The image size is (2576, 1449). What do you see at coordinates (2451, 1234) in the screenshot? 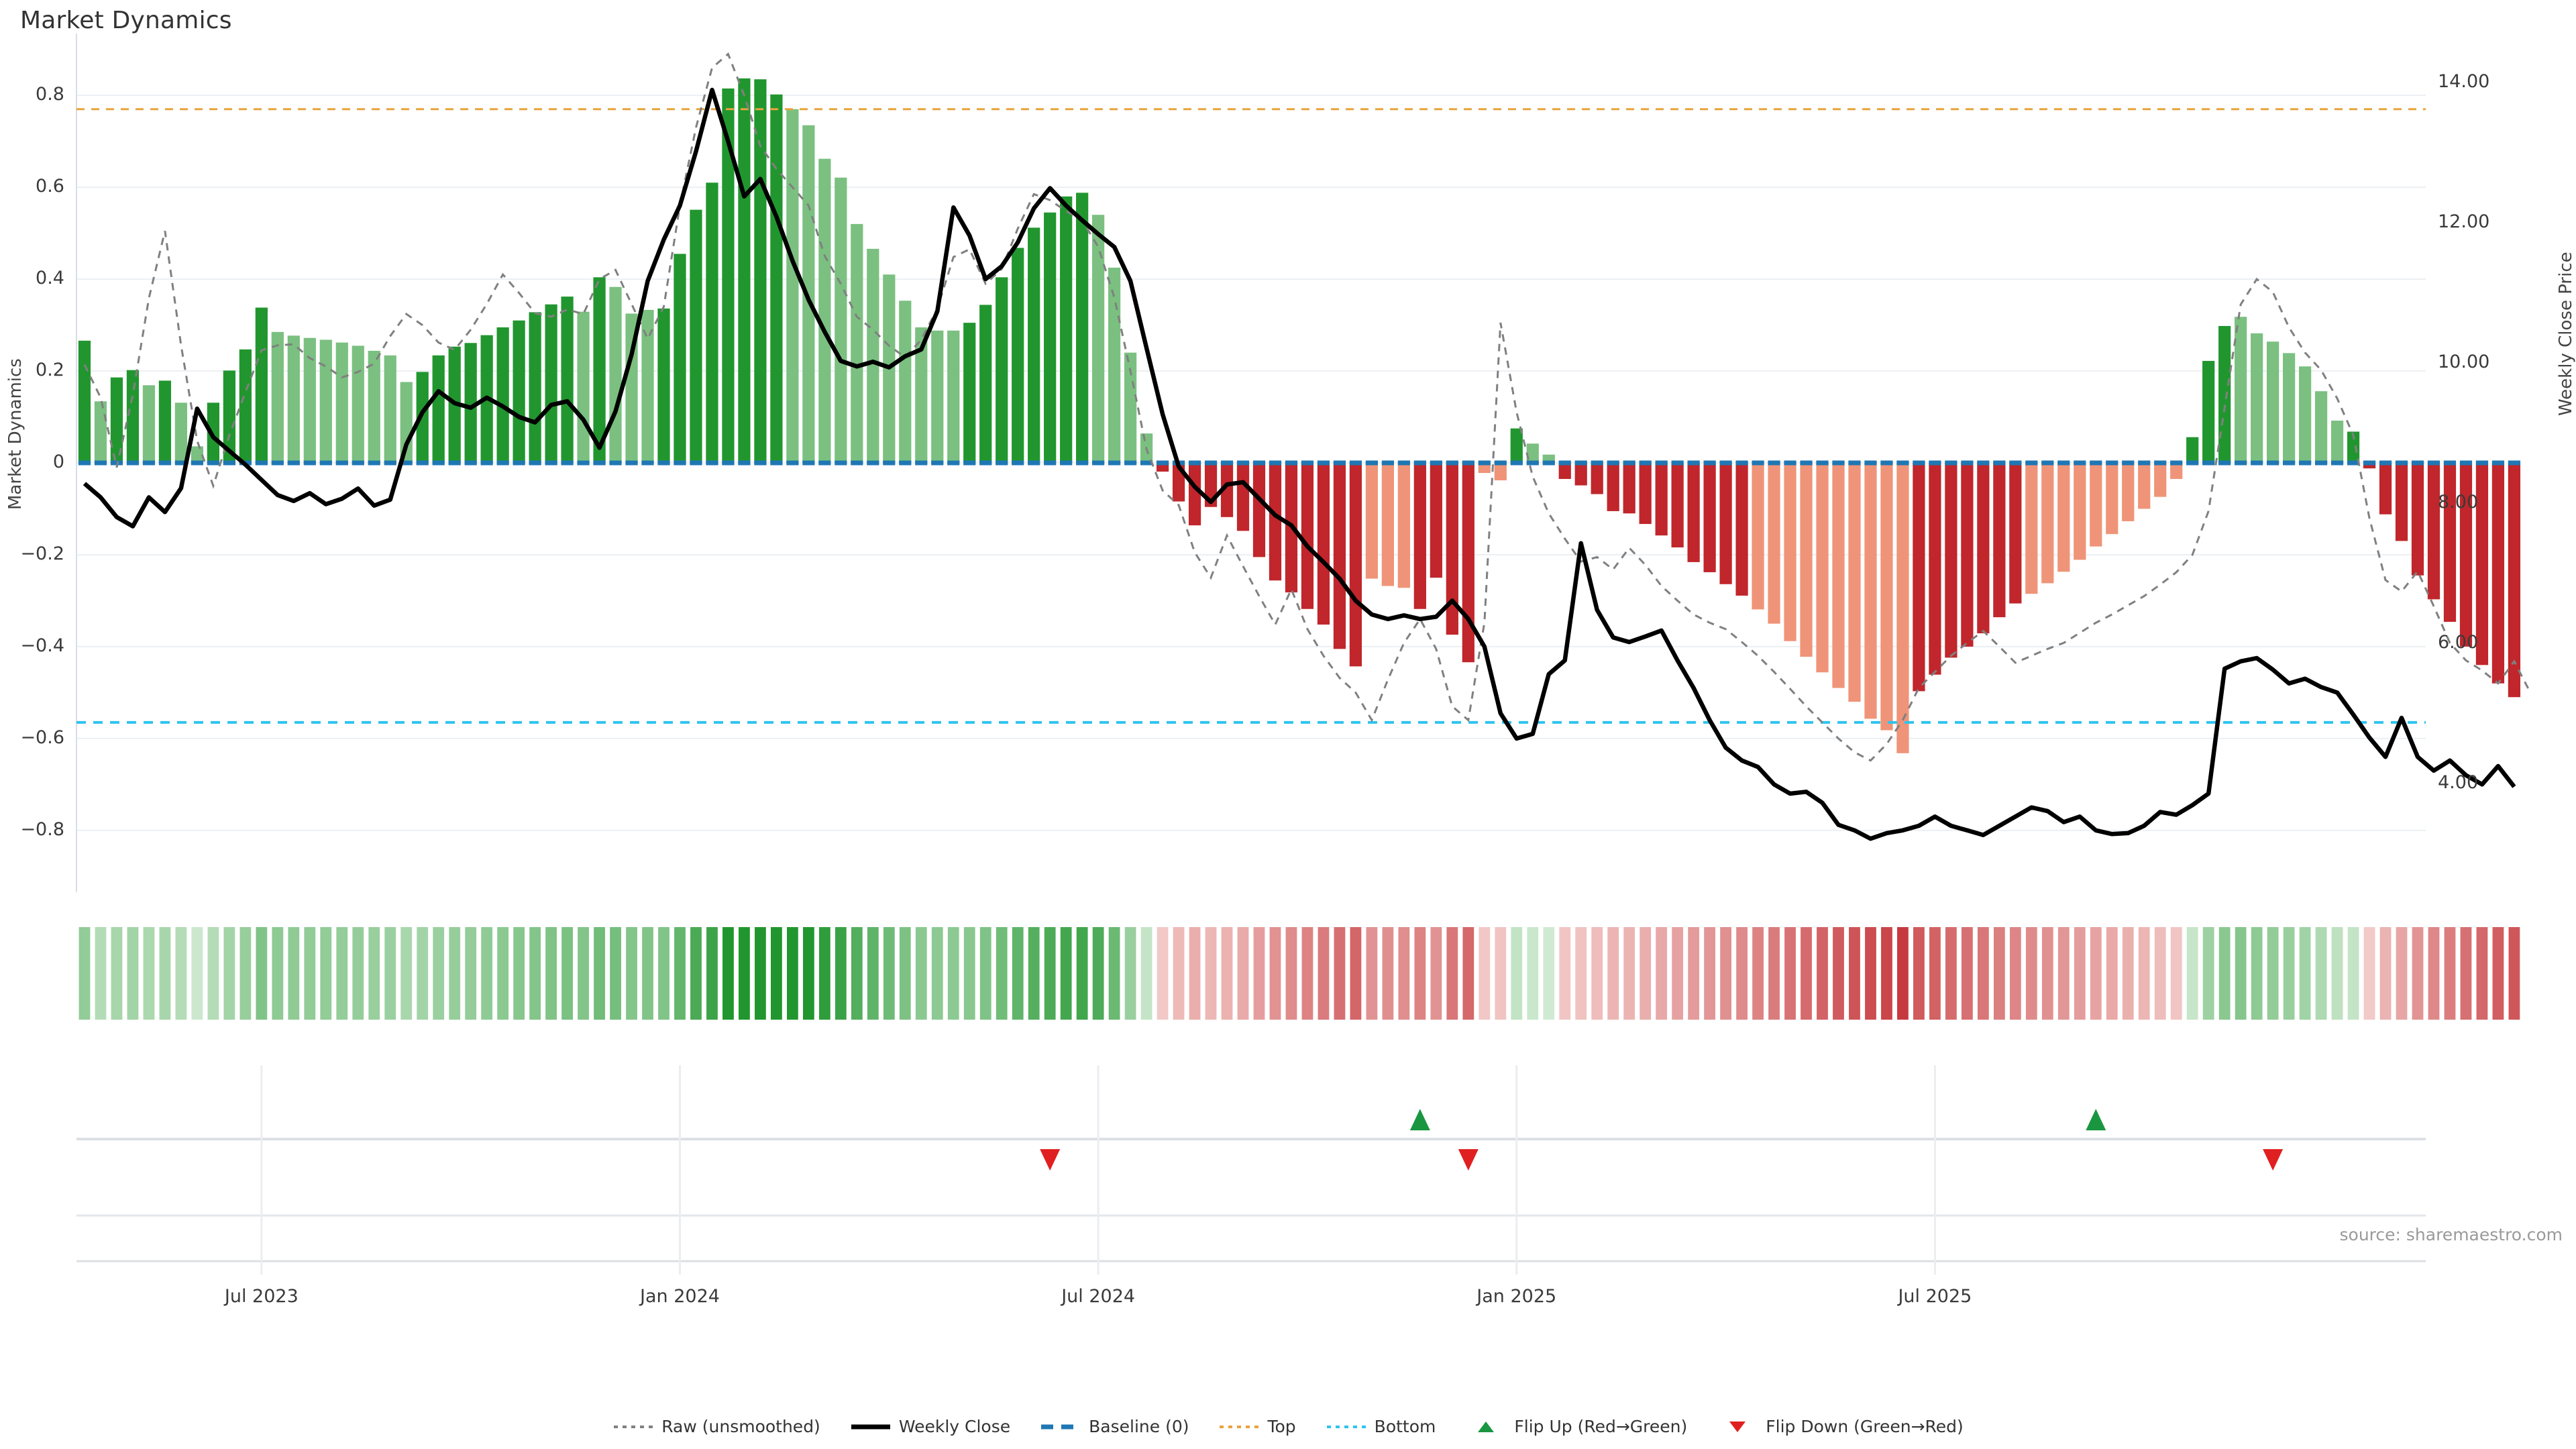
I see `source-watermark: source: sharemaestro.com` at bounding box center [2451, 1234].